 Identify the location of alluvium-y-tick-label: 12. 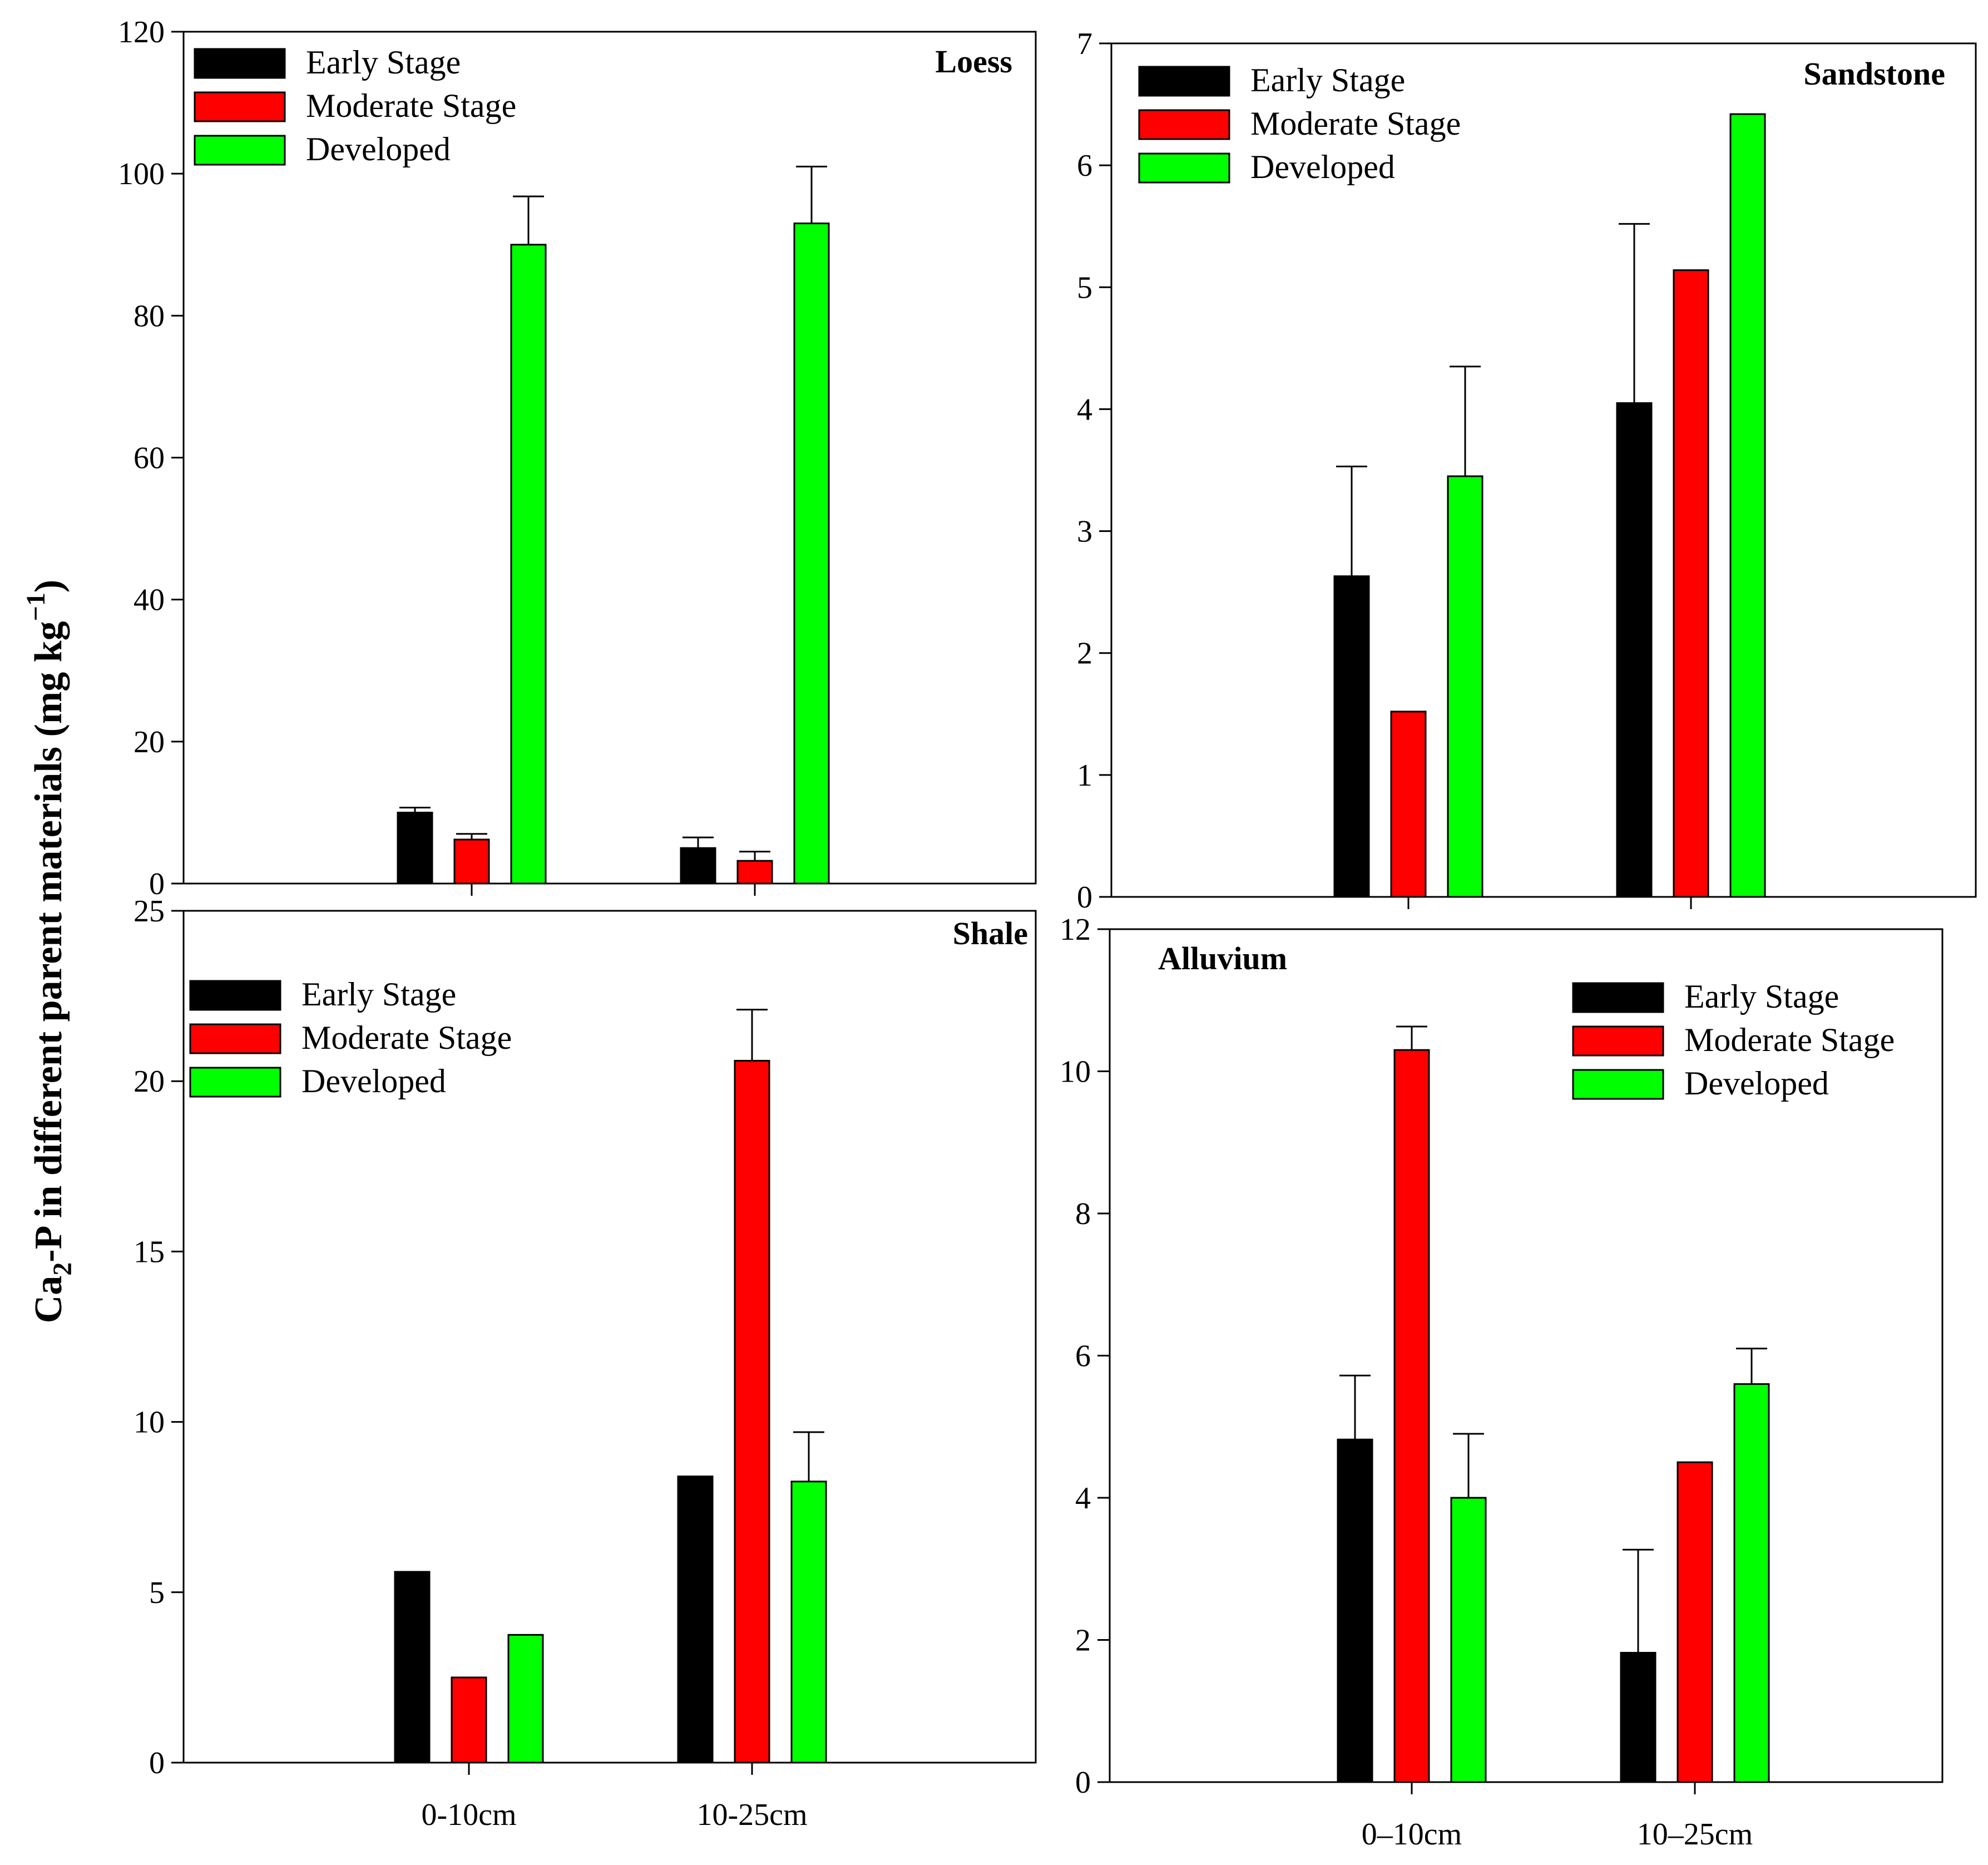
(1075, 929).